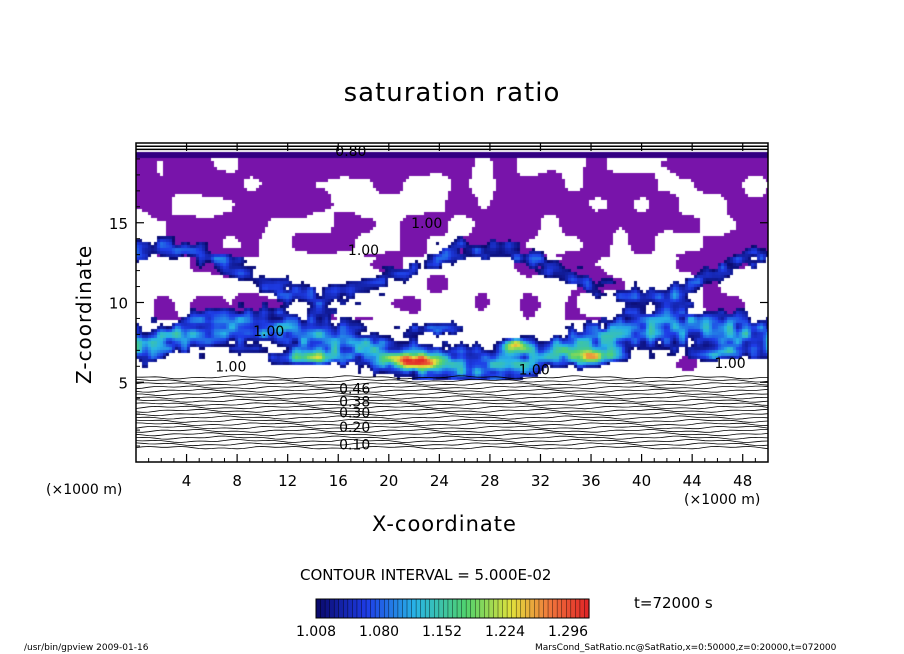 This screenshot has width=904, height=654. I want to click on colorbar-tick-label: 1.080, so click(379, 632).